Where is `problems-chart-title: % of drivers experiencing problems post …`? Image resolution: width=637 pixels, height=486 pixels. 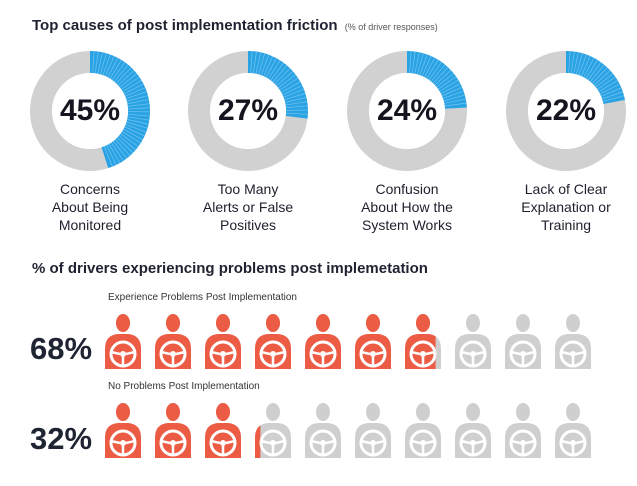 problems-chart-title: % of drivers experiencing problems post … is located at coordinates (230, 268).